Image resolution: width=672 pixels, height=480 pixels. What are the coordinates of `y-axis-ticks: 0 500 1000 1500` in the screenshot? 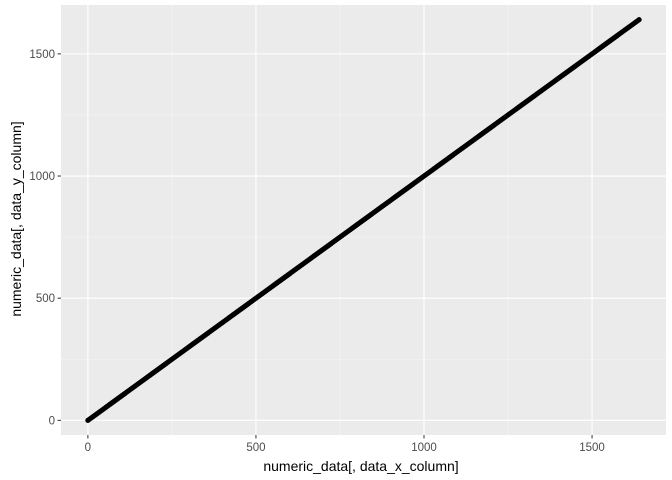 It's located at (45, 238).